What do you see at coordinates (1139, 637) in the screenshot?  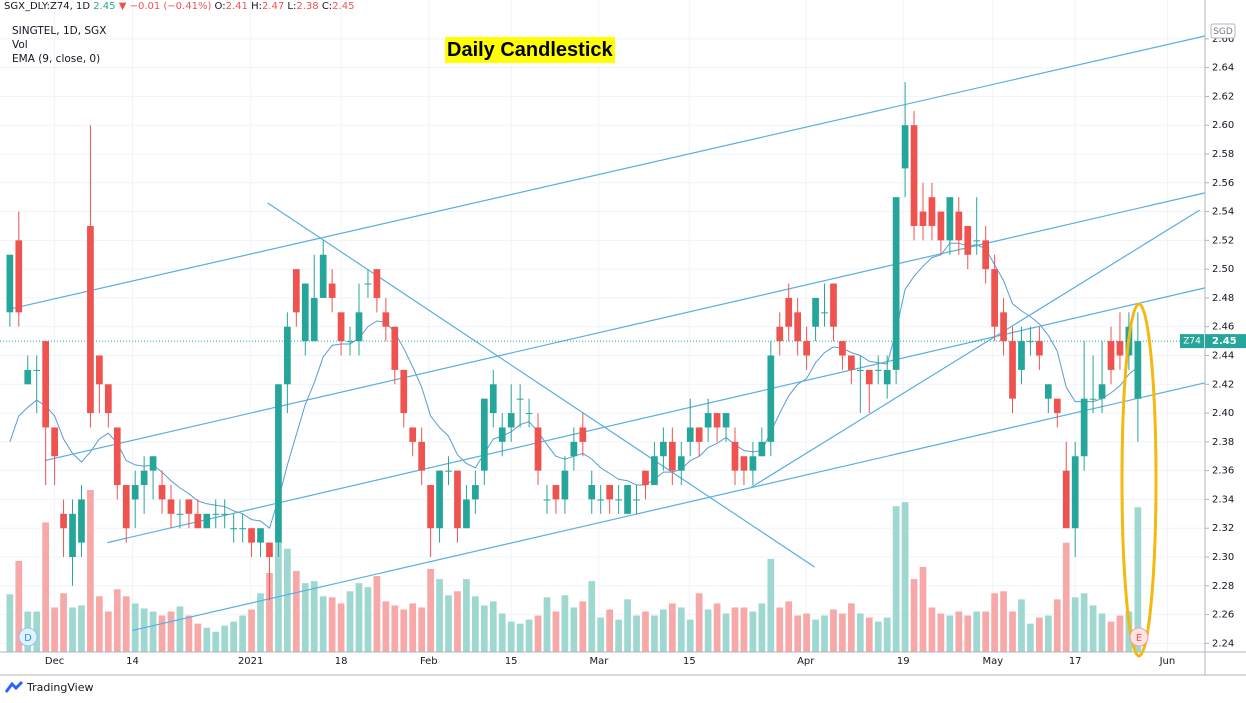 I see `marker-e` at bounding box center [1139, 637].